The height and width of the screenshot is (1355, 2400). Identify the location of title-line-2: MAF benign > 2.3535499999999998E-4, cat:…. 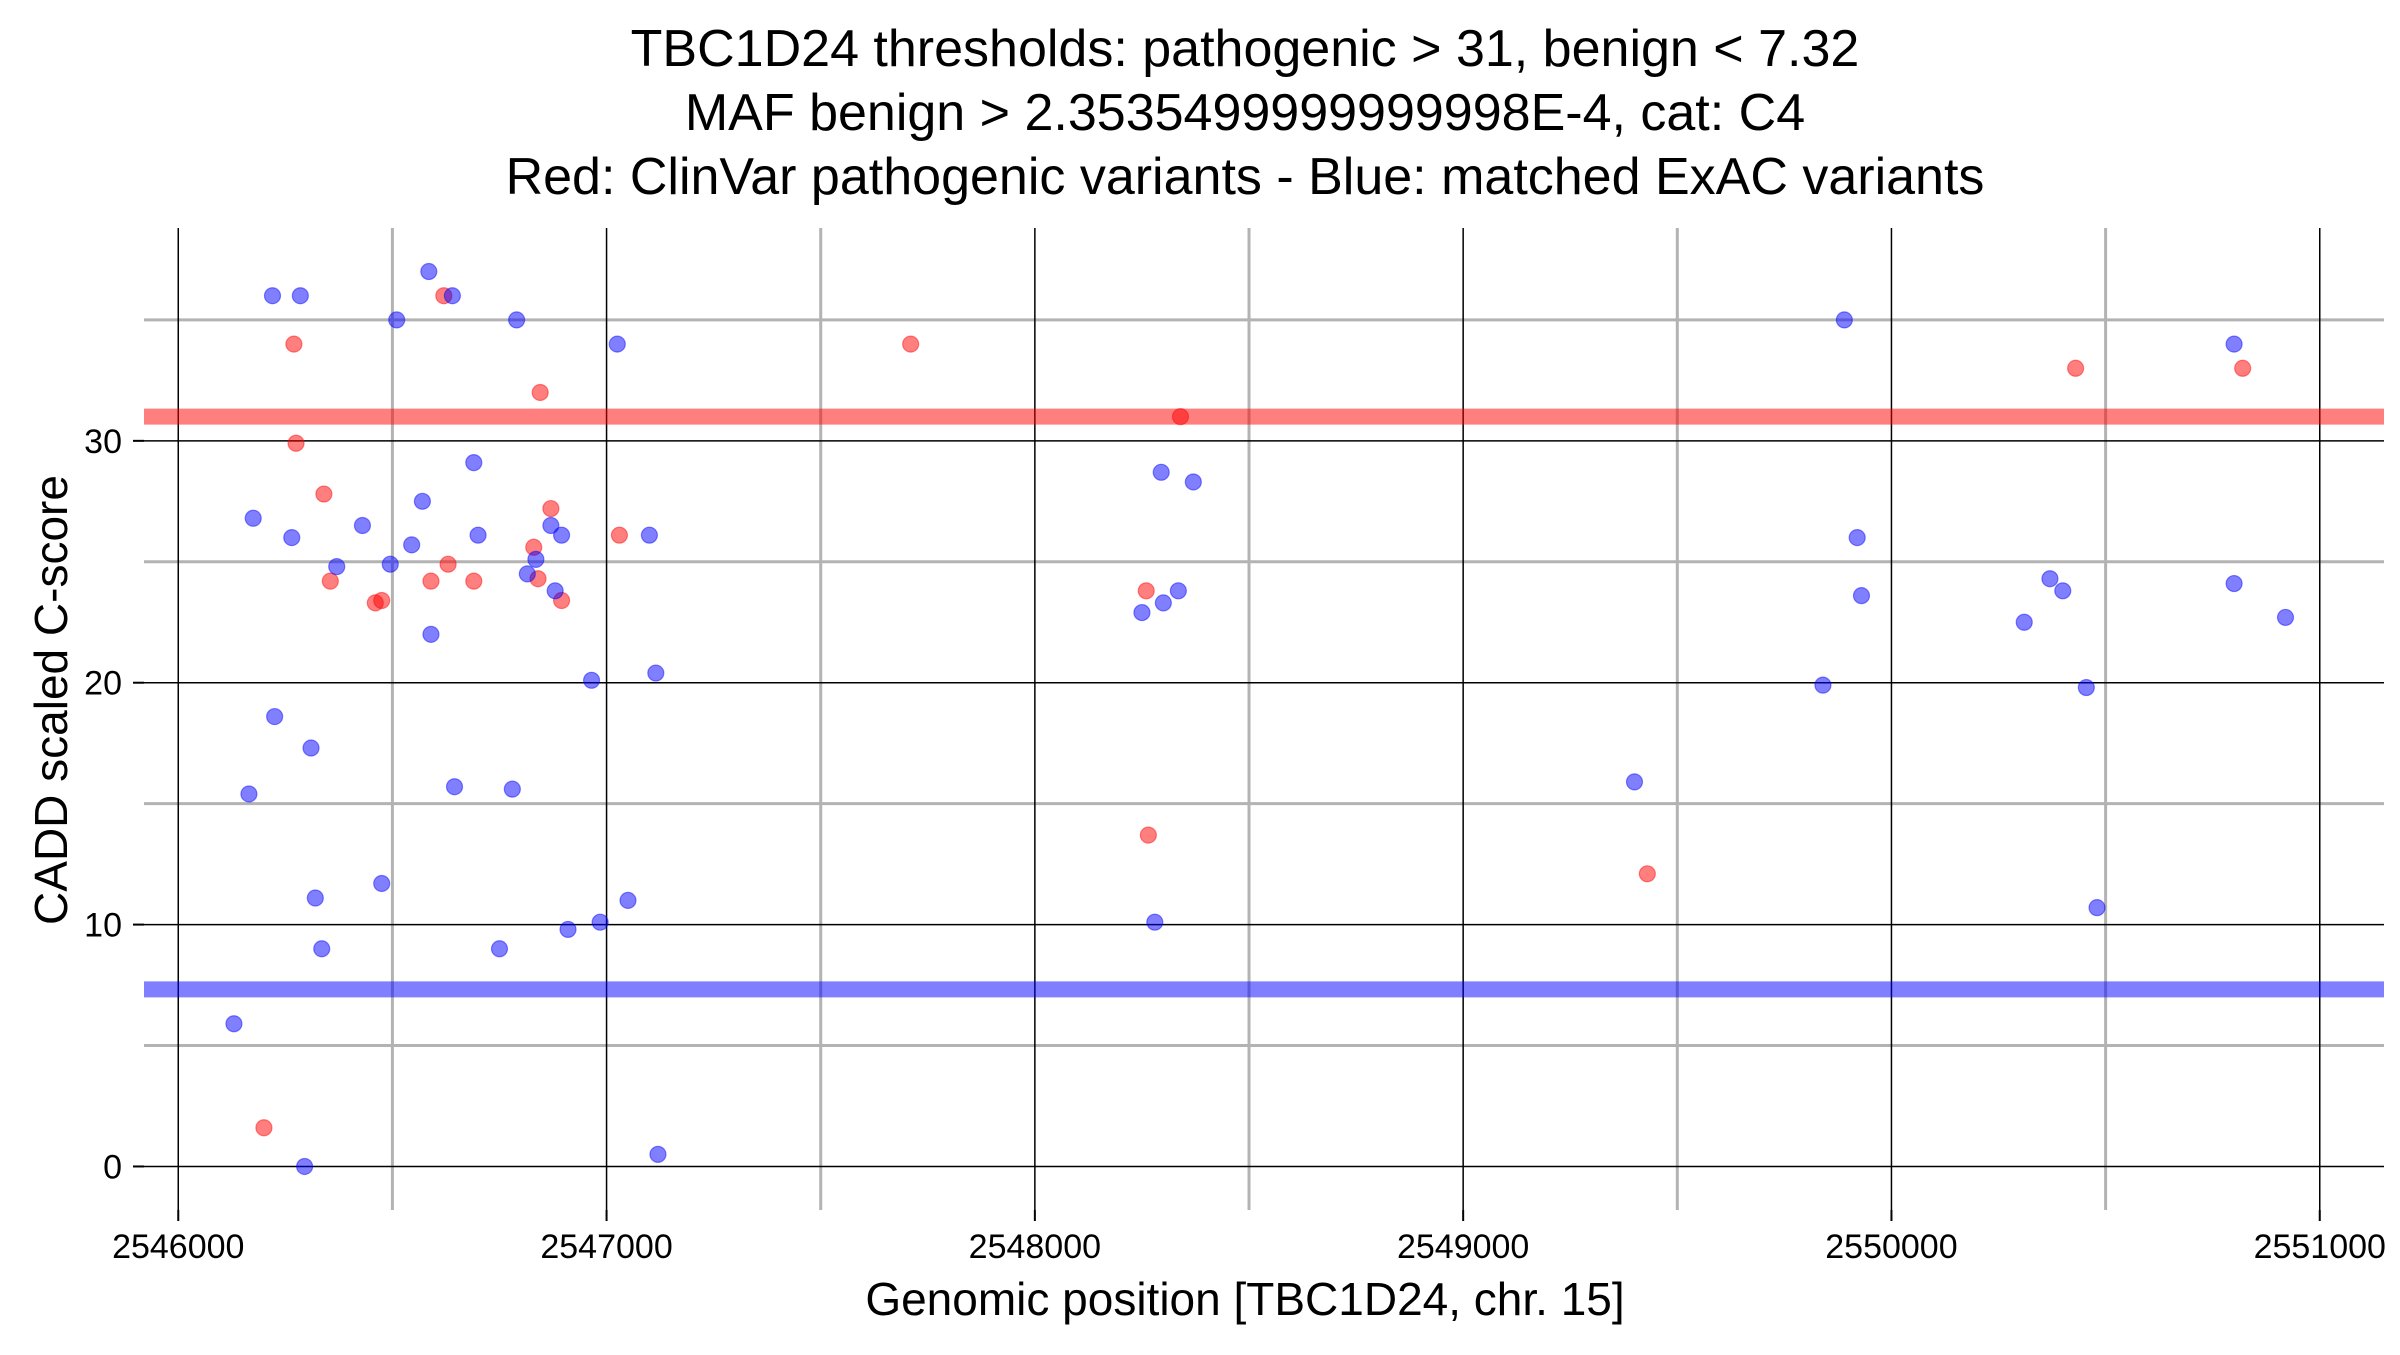
(1245, 113).